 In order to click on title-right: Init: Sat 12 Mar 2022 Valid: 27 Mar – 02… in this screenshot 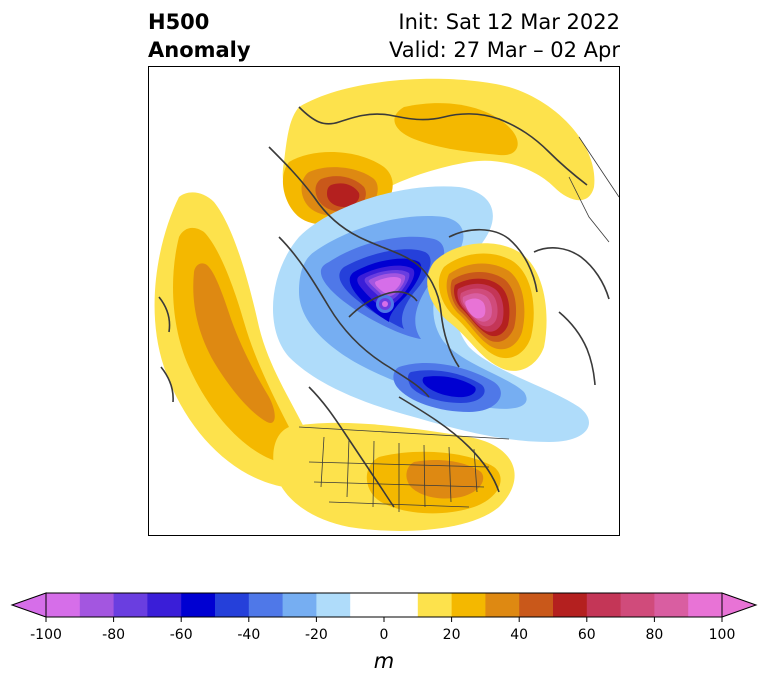, I will do `click(504, 36)`.